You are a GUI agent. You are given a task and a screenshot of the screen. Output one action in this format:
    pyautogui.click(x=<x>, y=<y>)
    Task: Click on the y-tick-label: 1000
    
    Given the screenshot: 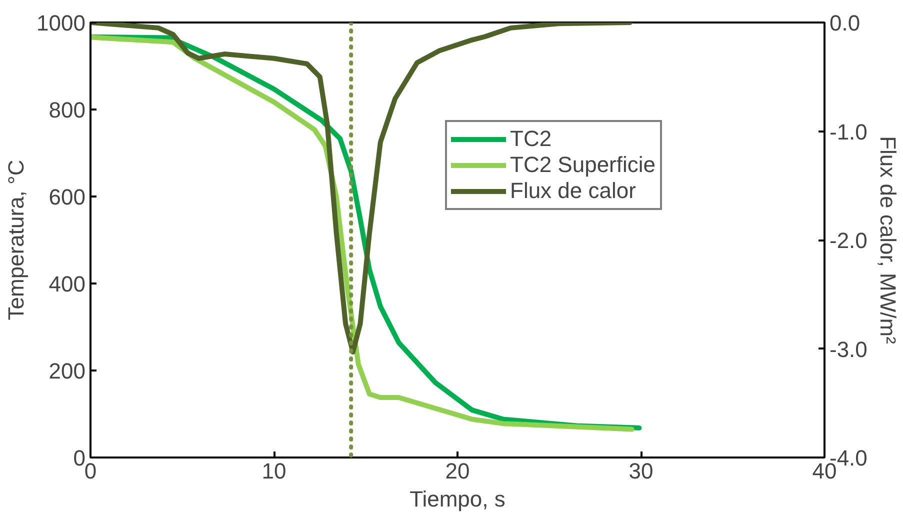 What is the action you would take?
    pyautogui.click(x=61, y=23)
    